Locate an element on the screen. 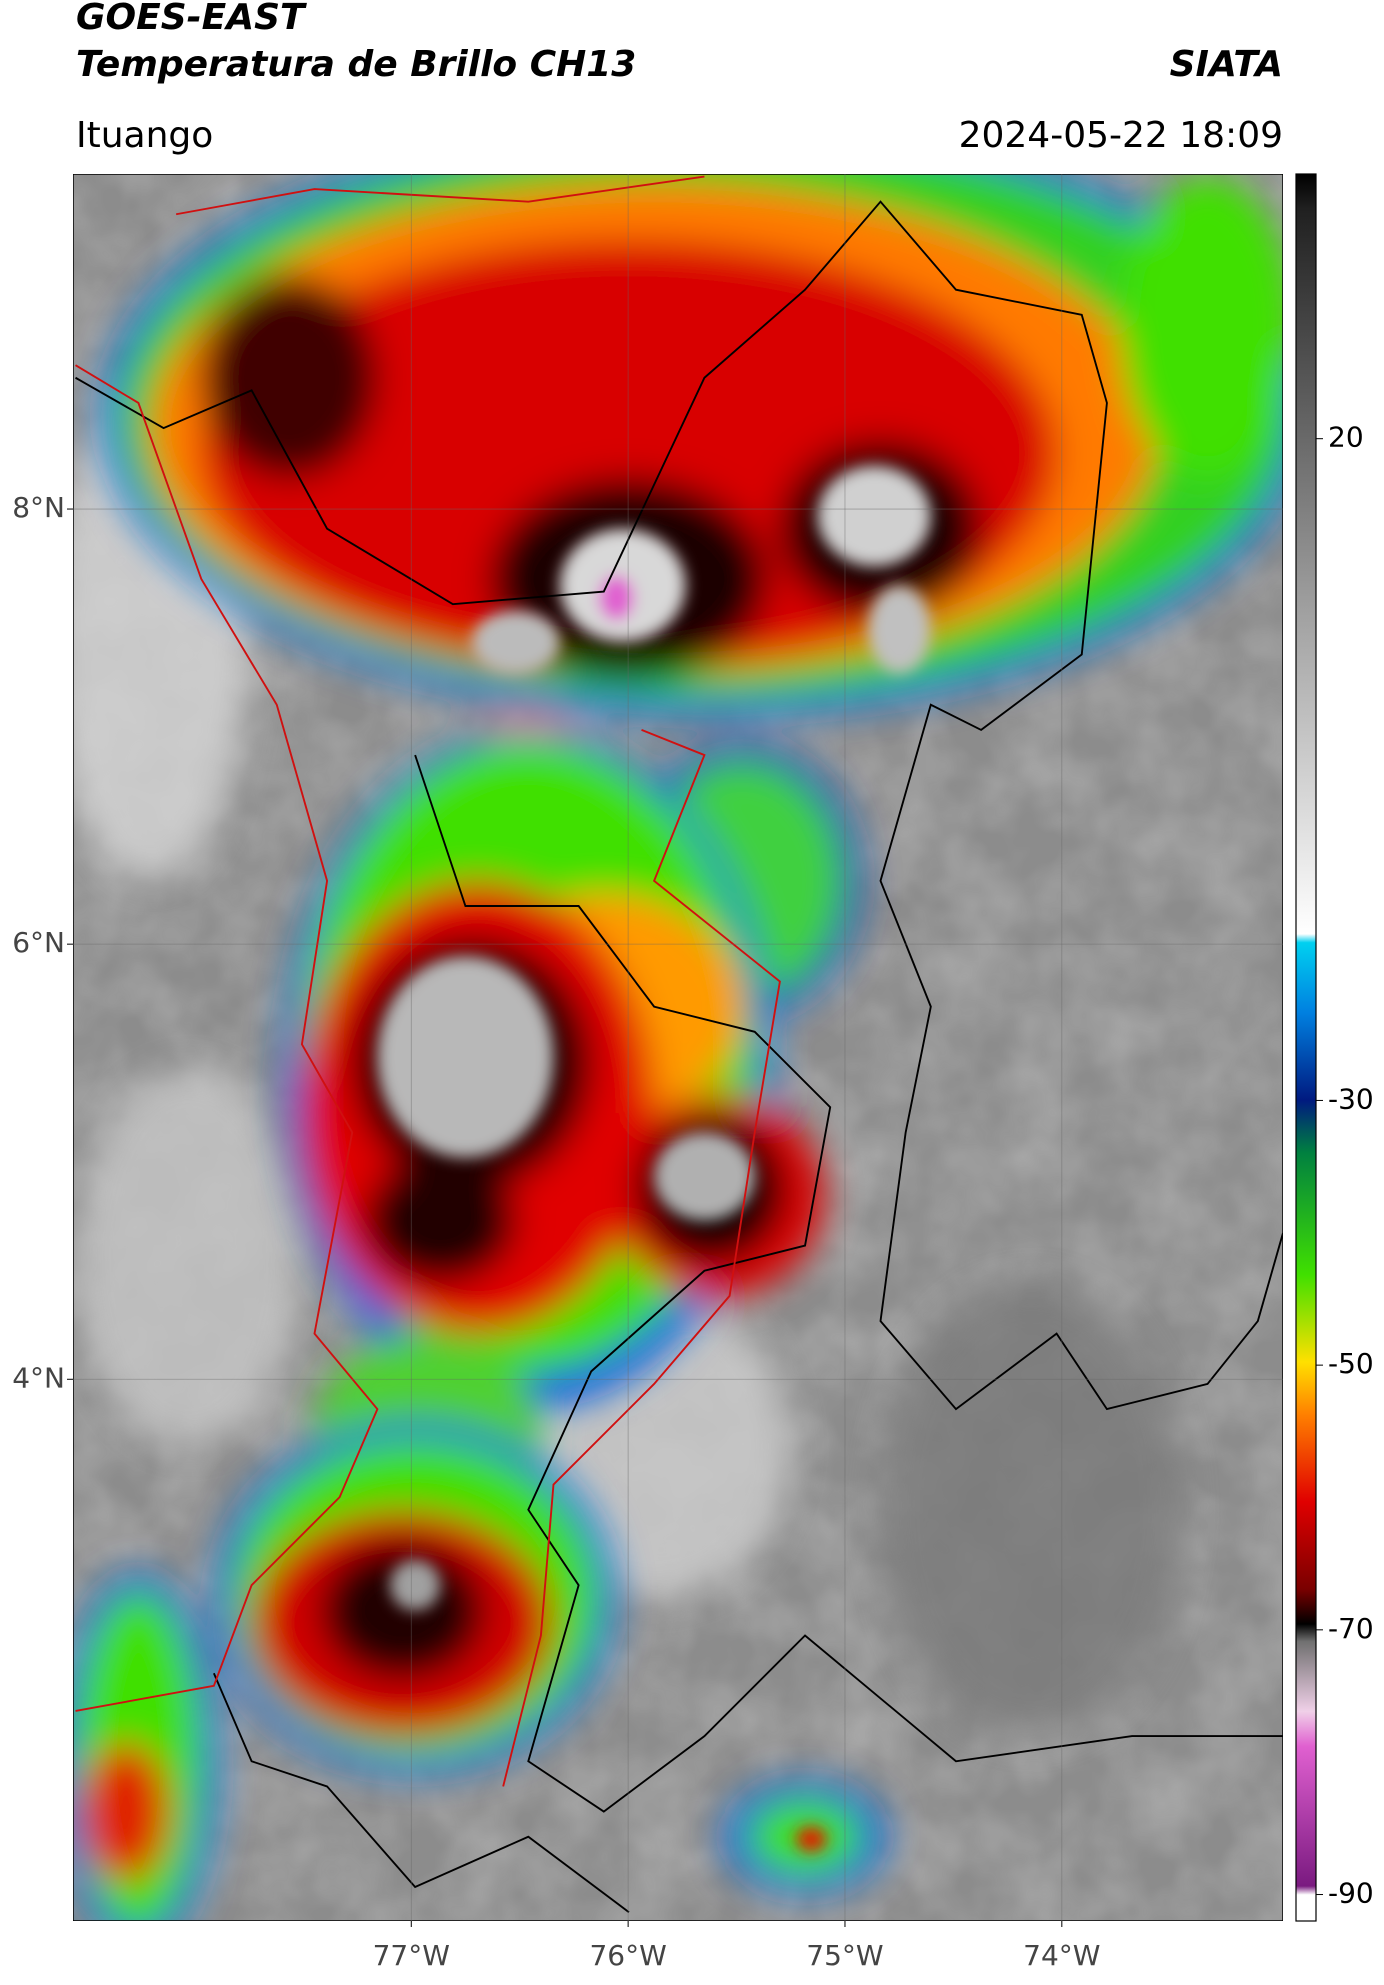  colorbar-tick-label: -50 is located at coordinates (1351, 1363).